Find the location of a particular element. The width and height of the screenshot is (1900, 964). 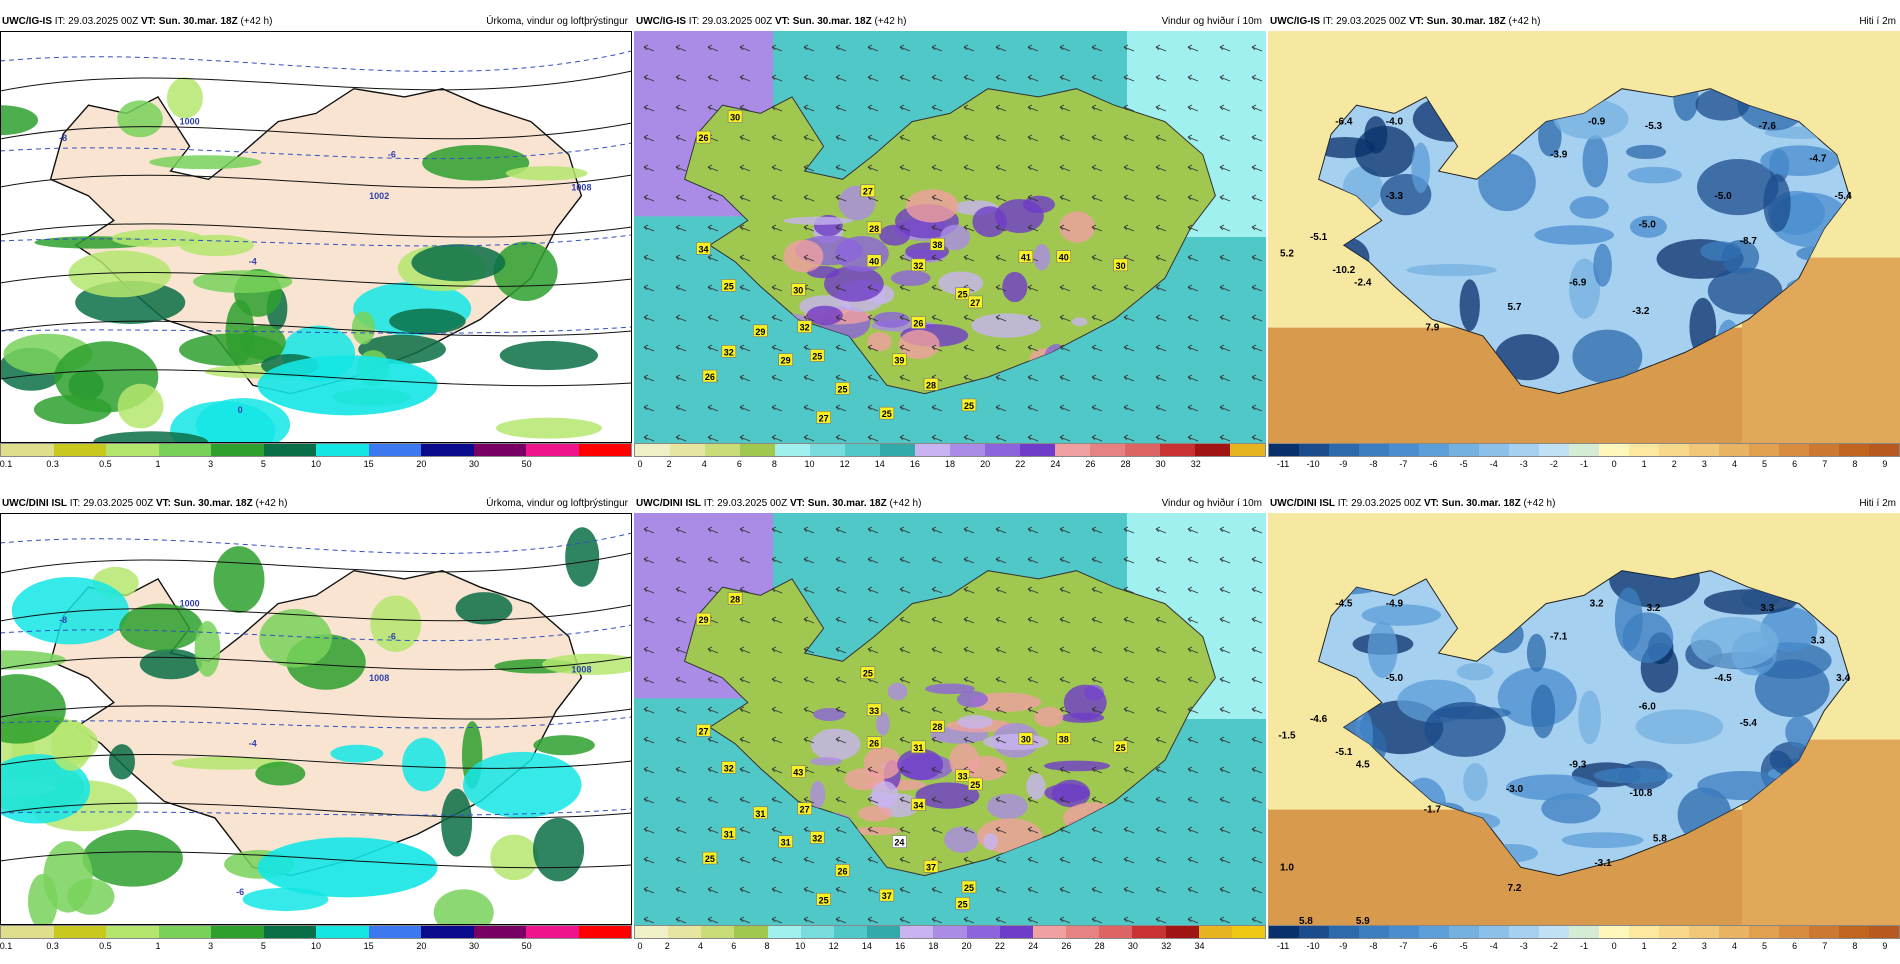

map-value-label: 27 is located at coordinates (824, 418).